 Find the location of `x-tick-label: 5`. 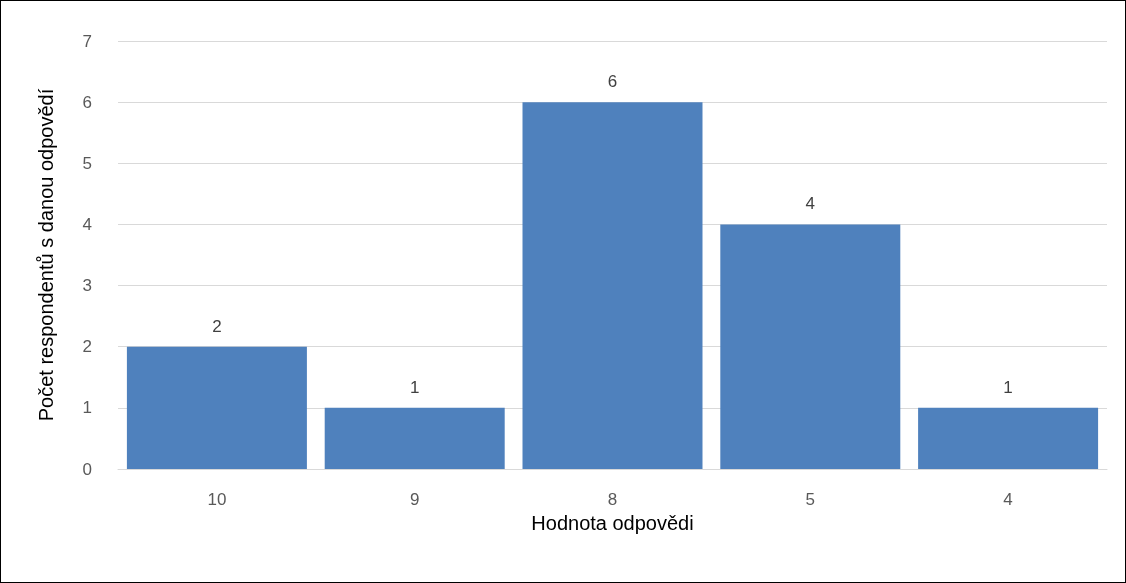

x-tick-label: 5 is located at coordinates (810, 499).